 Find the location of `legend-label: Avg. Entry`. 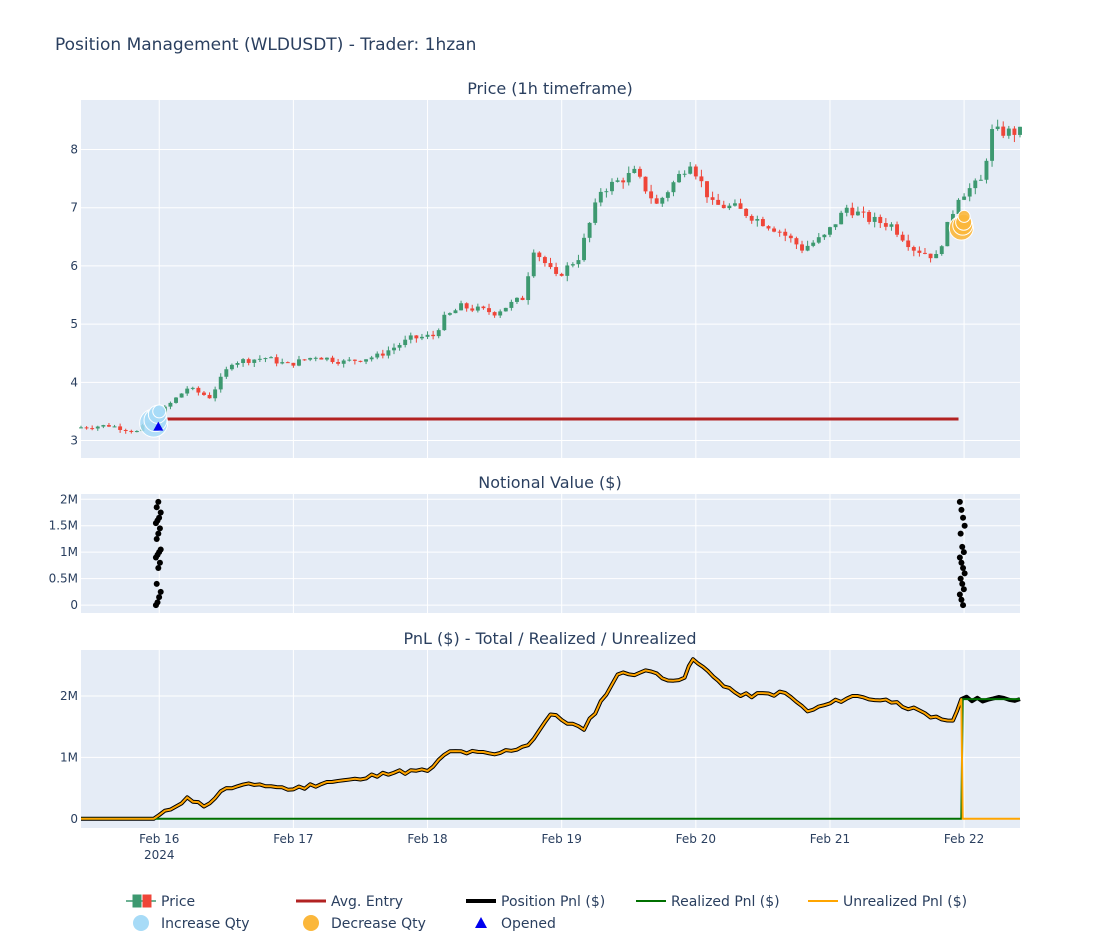

legend-label: Avg. Entry is located at coordinates (367, 902).